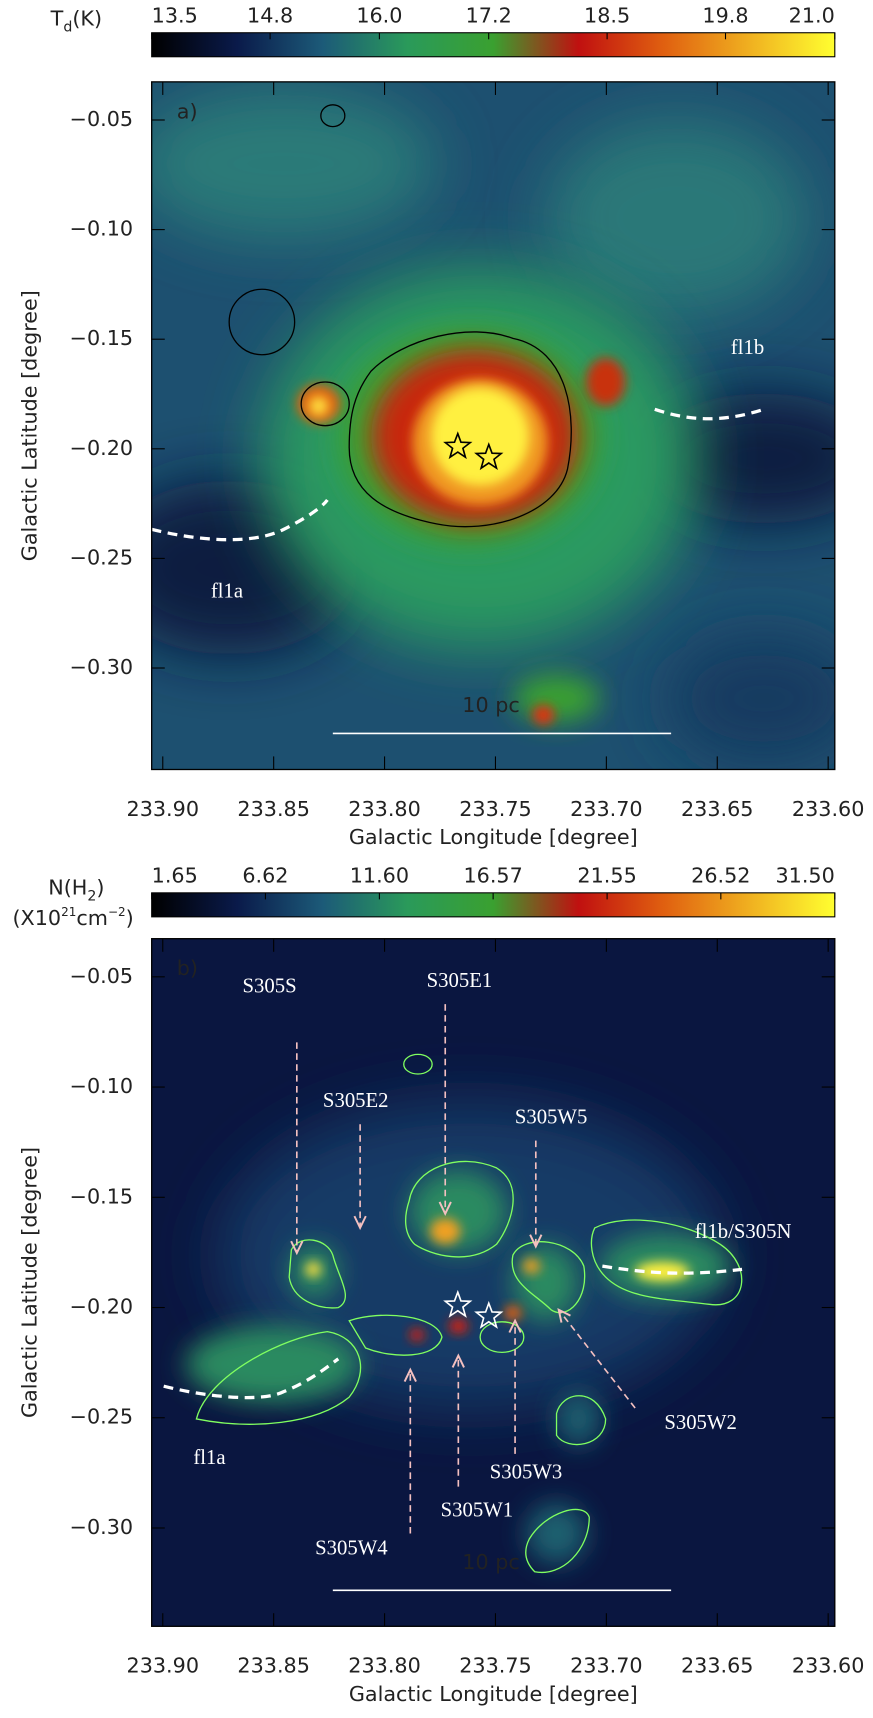  What do you see at coordinates (492, 875) in the screenshot?
I see `colorbar-tick-label: 16.57` at bounding box center [492, 875].